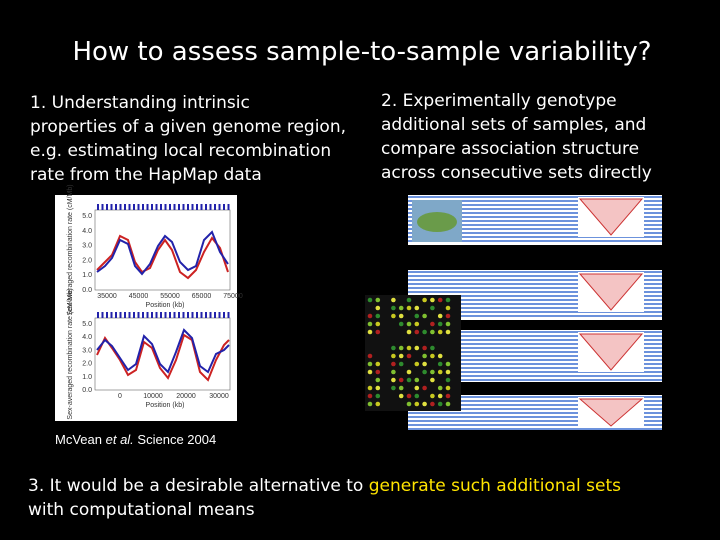 This screenshot has height=540, width=720. Describe the element at coordinates (87, 246) in the screenshot. I see `y-tick-label: 3.0` at that location.